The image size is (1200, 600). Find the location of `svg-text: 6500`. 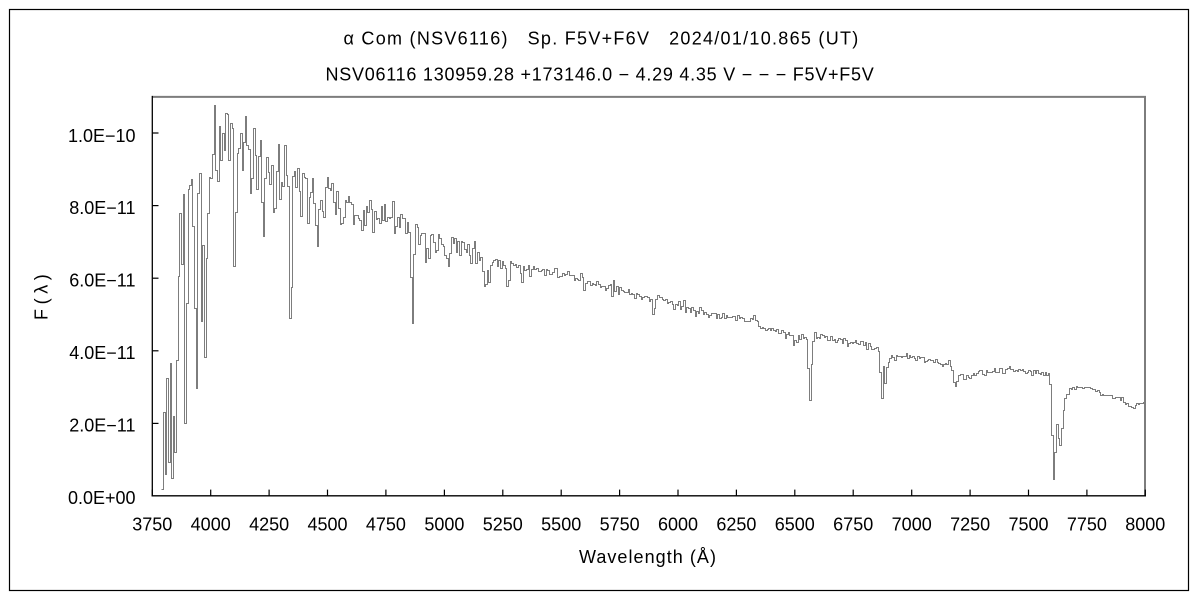

svg-text: 6500 is located at coordinates (795, 525).